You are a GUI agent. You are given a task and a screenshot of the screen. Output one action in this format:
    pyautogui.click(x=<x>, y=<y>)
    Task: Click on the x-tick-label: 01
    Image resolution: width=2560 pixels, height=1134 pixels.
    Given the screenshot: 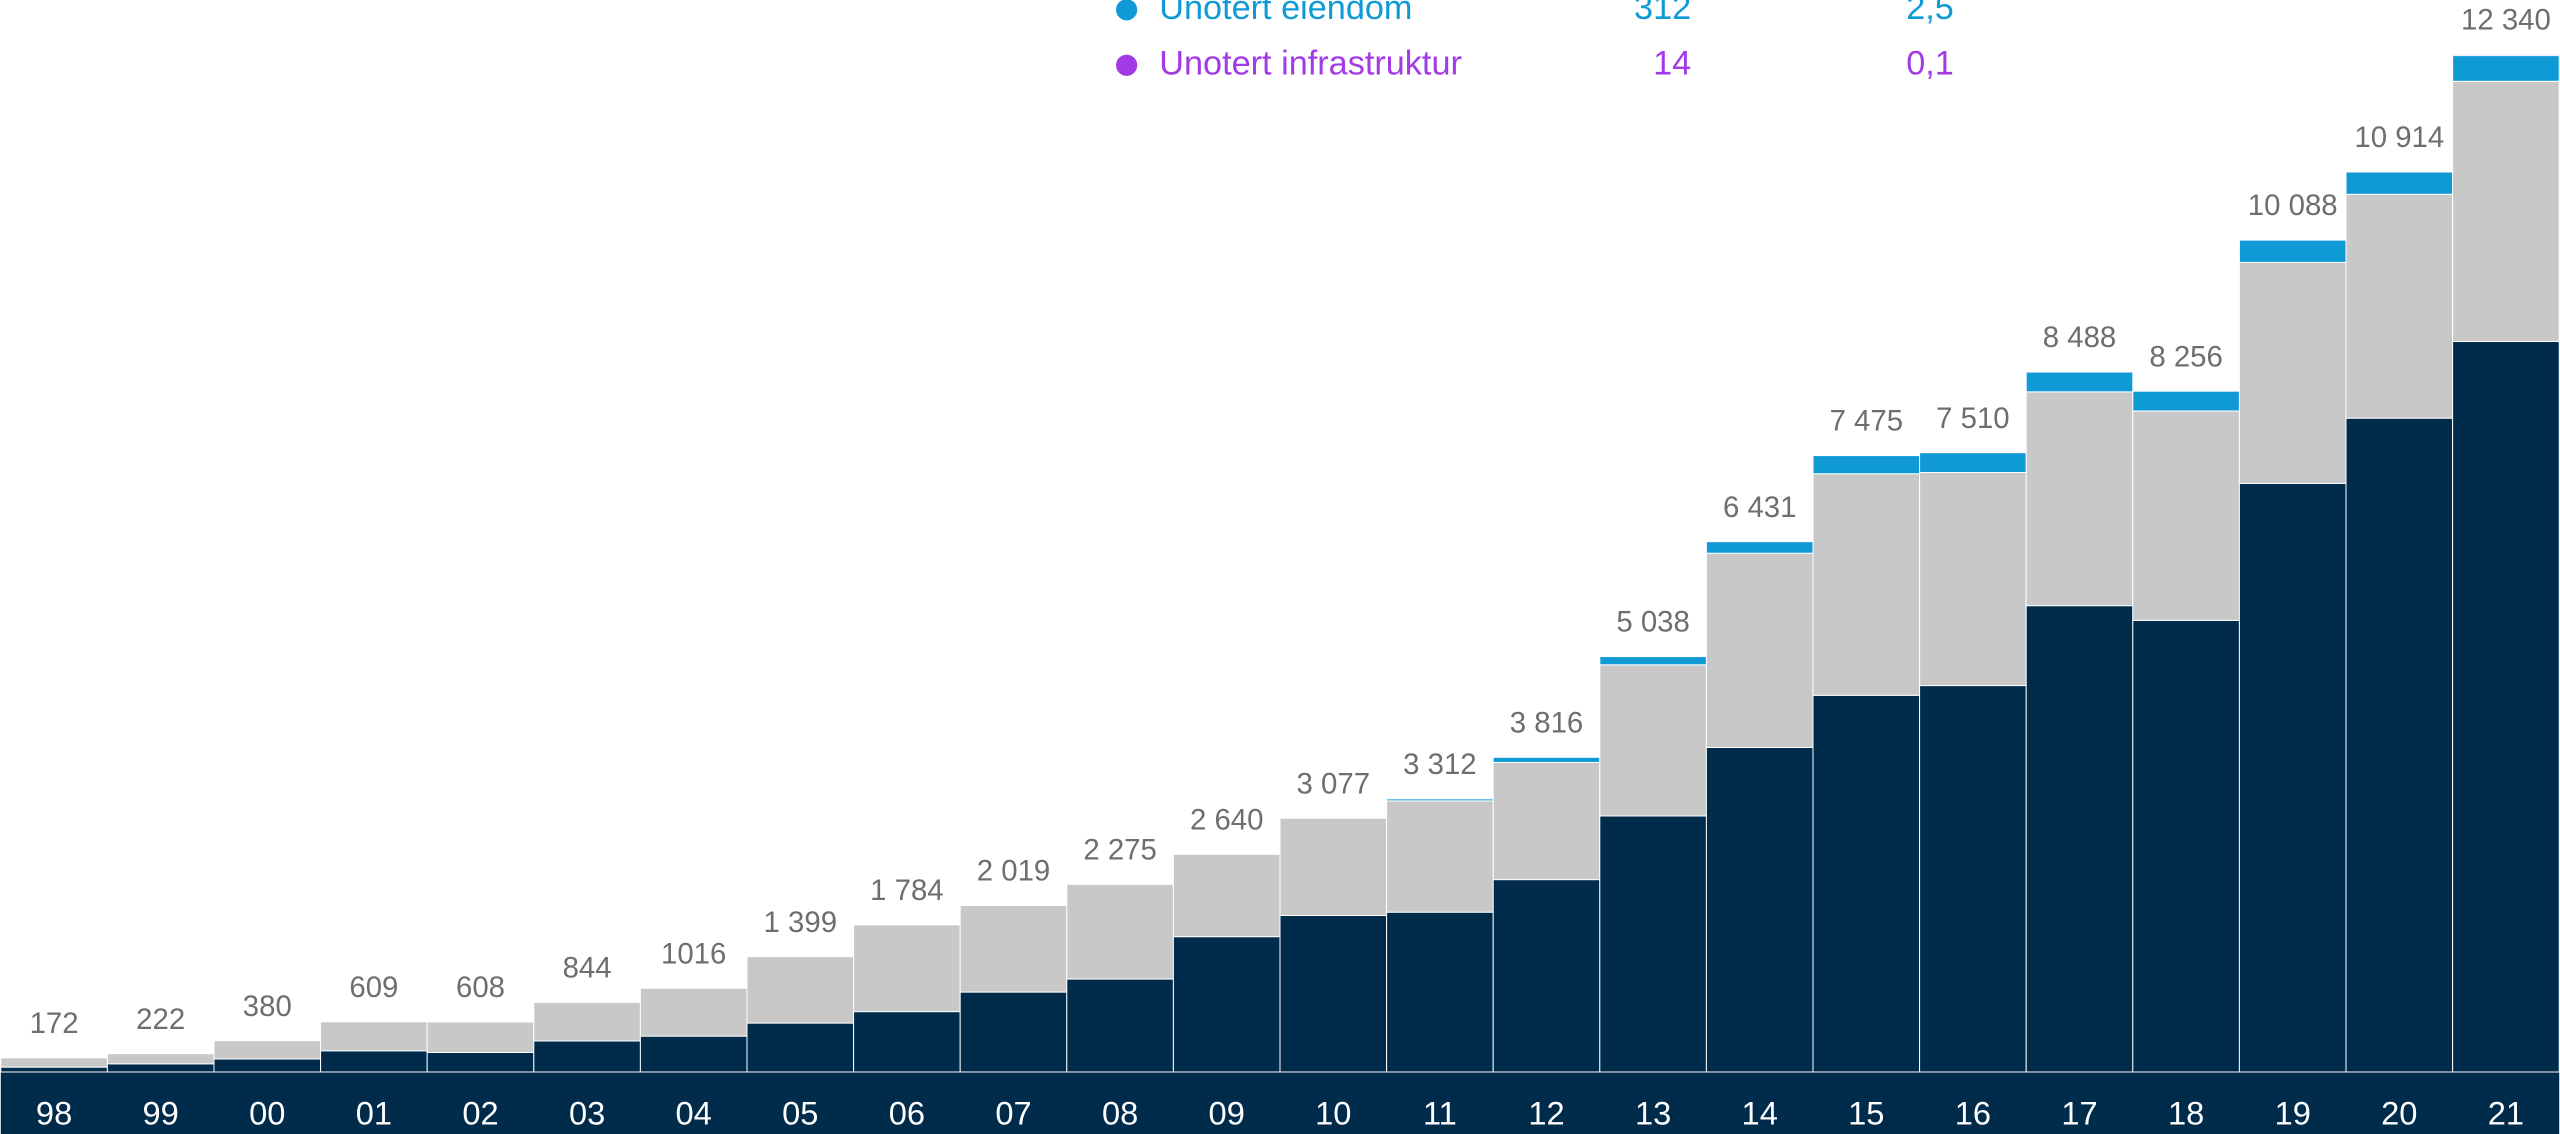 What is the action you would take?
    pyautogui.click(x=374, y=1113)
    